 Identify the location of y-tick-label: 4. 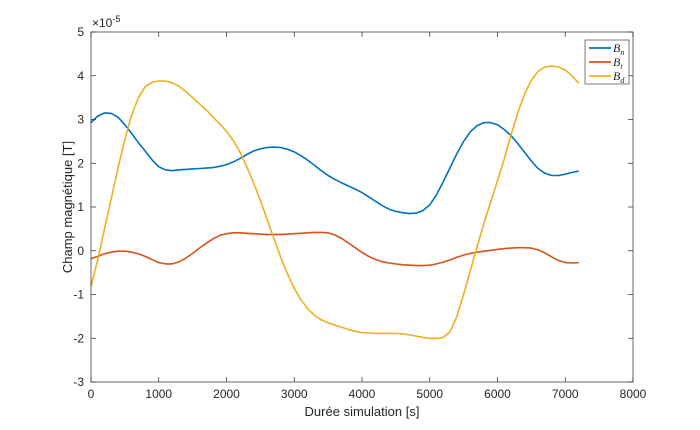
(80, 76).